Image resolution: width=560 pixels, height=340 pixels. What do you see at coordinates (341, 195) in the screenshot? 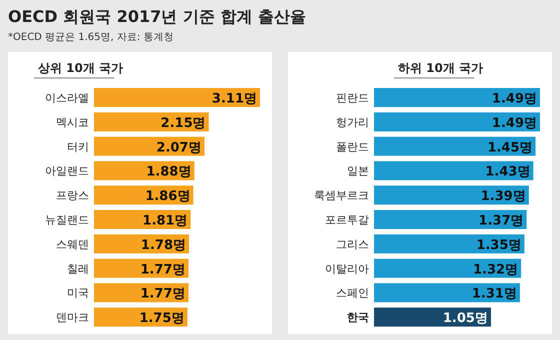
I see `y-tick-label: 룩셈부르크` at bounding box center [341, 195].